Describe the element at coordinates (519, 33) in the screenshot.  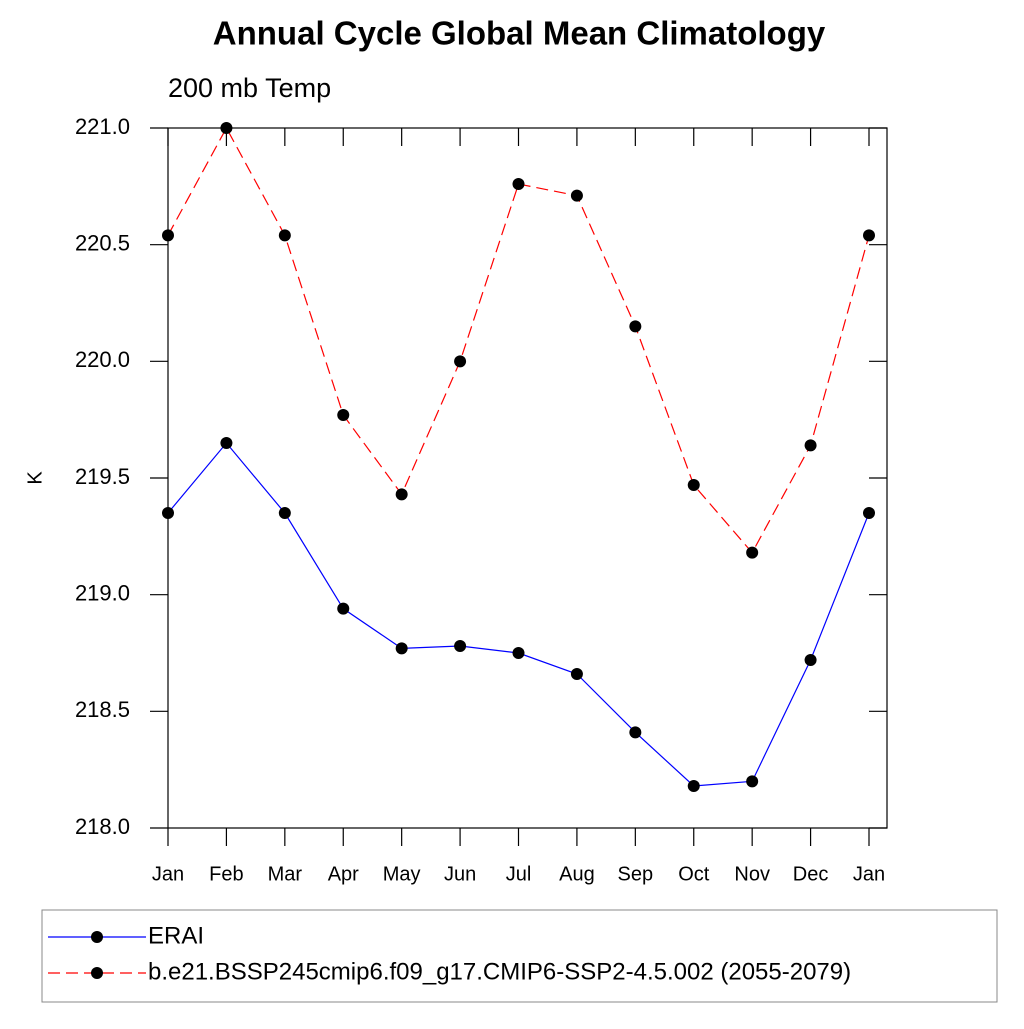
I see `chart-title: Annual Cycle Global Mean Climatology` at that location.